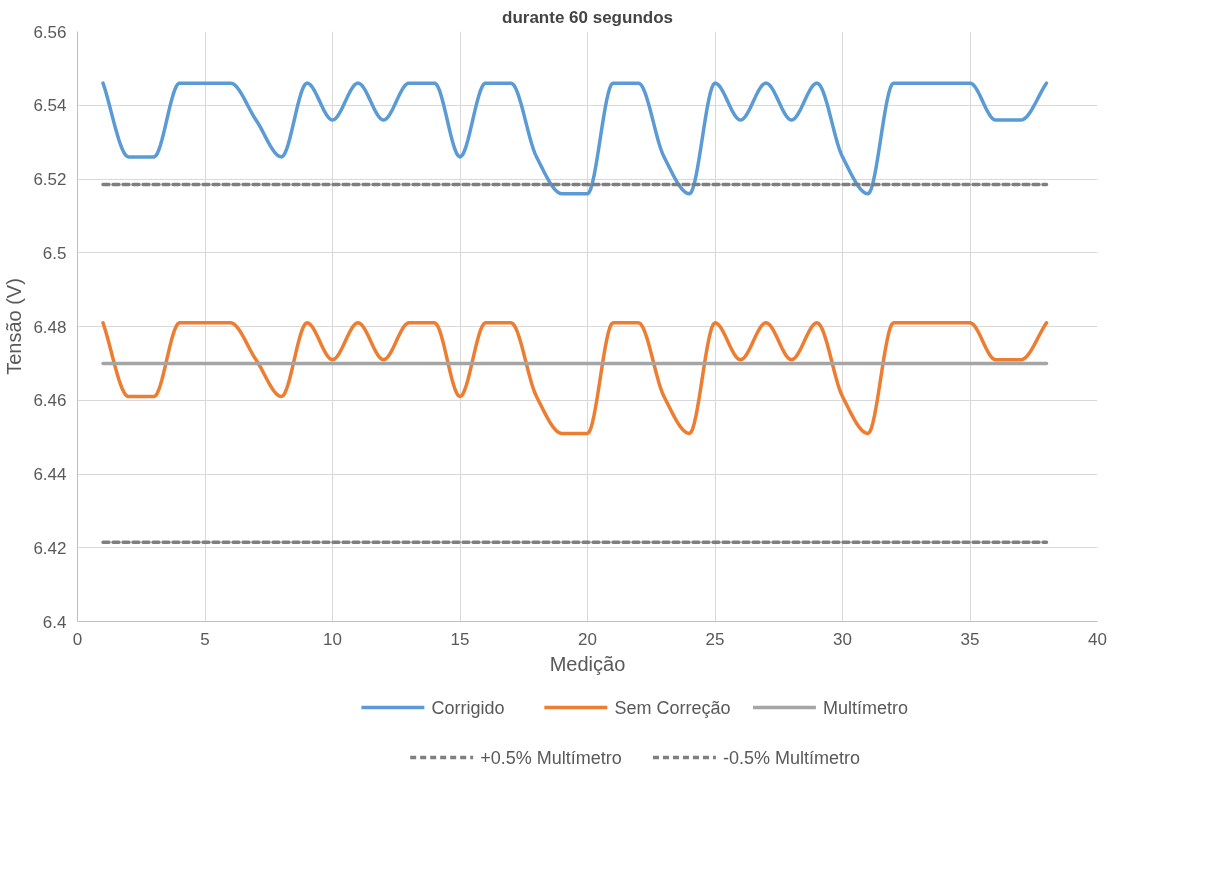  What do you see at coordinates (792, 757) in the screenshot?
I see `legend-label: -0.5% Multímetro` at bounding box center [792, 757].